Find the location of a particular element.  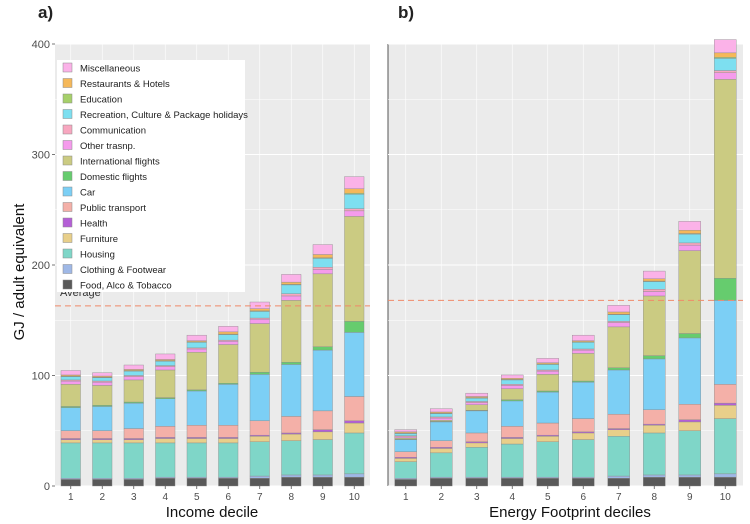

x-tick-label: 9 is located at coordinates (323, 497).